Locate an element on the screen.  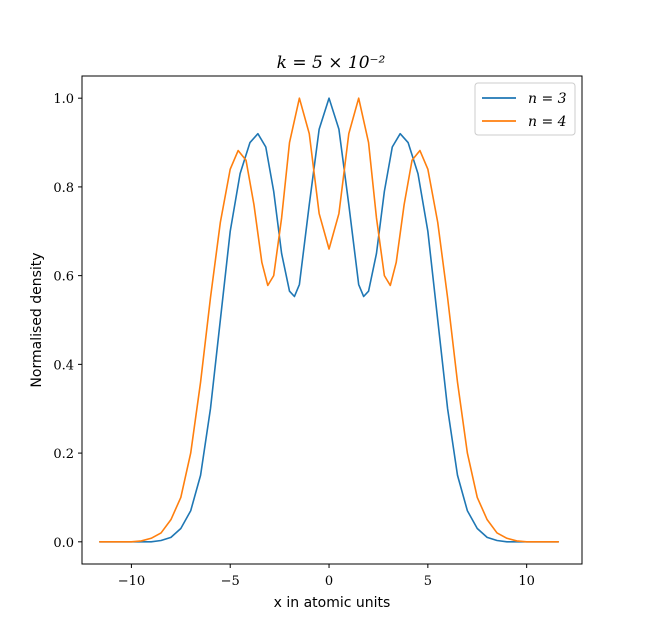
x-axis-label: x in atomic units is located at coordinates (332, 603).